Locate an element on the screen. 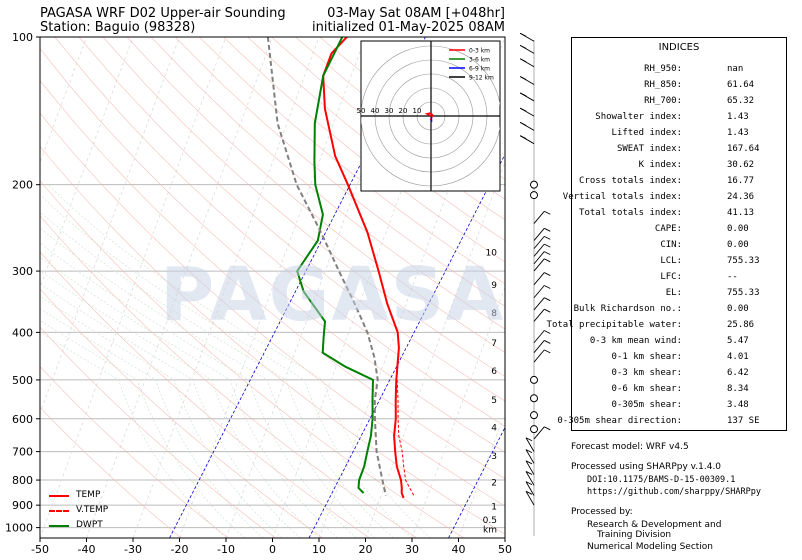 This screenshot has height=560, width=802. index-key: Total totals index: is located at coordinates (630, 213).